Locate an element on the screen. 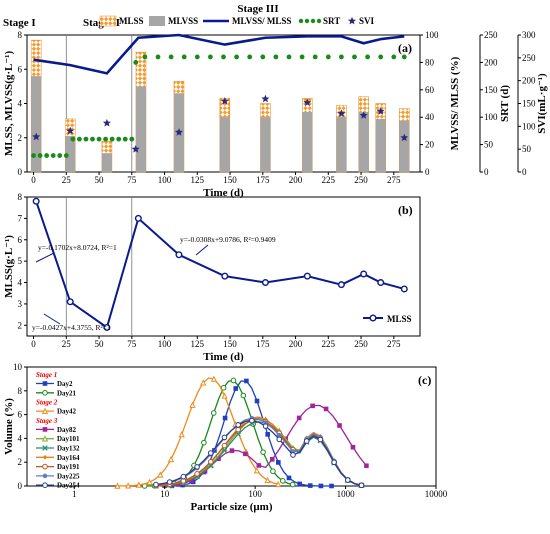  curve-Day42 is located at coordinates (198, 432).